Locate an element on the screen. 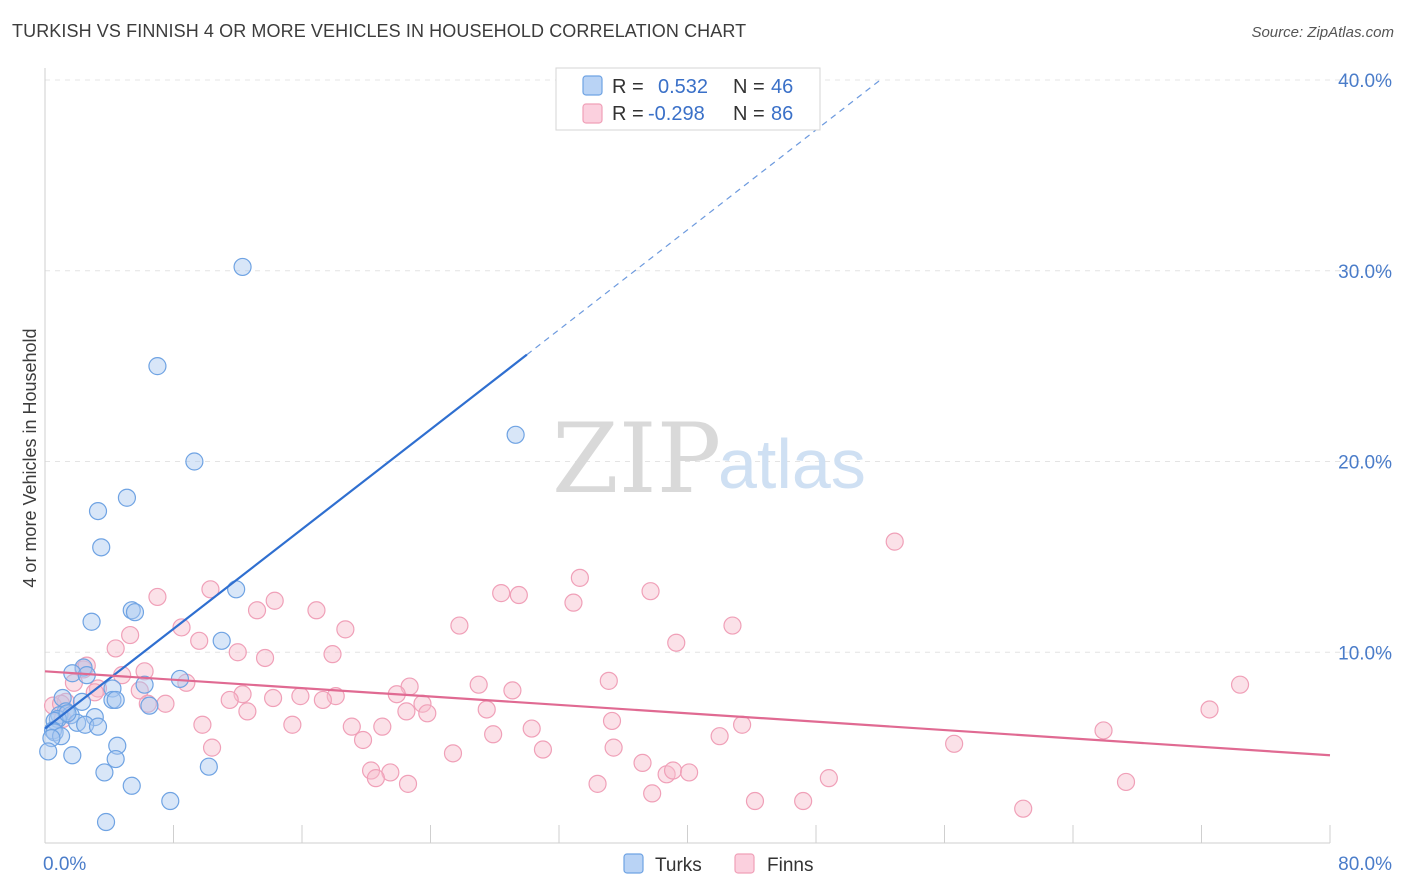  legend-finns-n-label: N = is located at coordinates (749, 114).